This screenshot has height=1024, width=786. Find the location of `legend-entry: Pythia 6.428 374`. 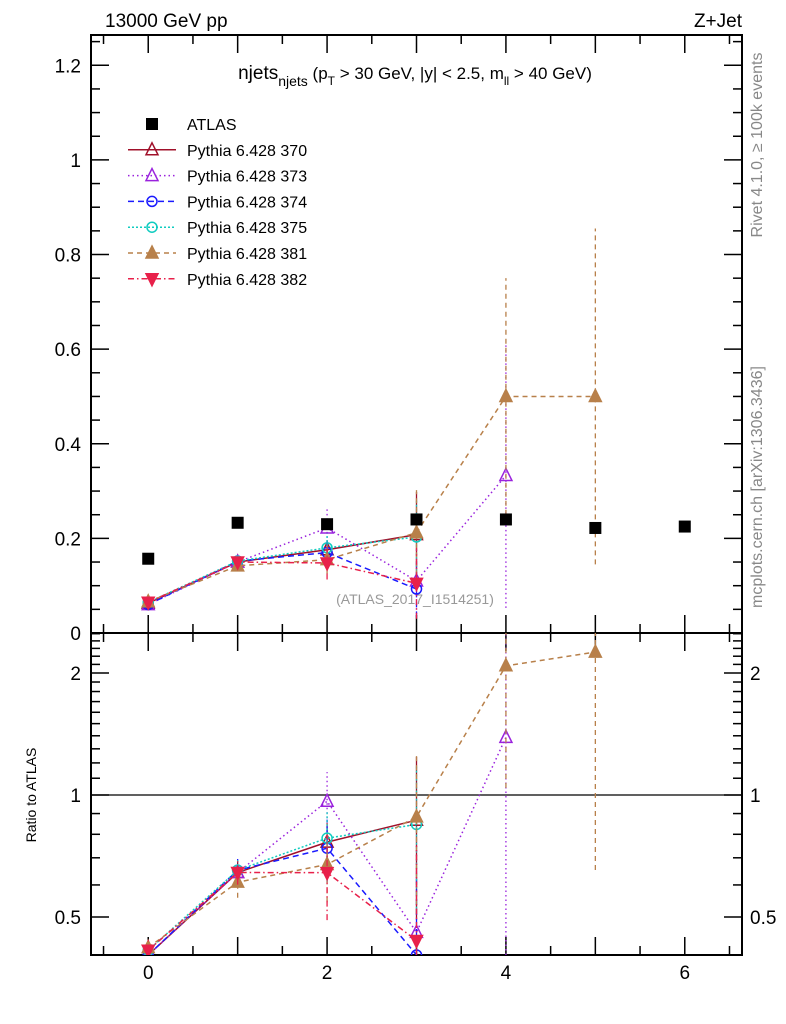

legend-entry: Pythia 6.428 374 is located at coordinates (217, 202).